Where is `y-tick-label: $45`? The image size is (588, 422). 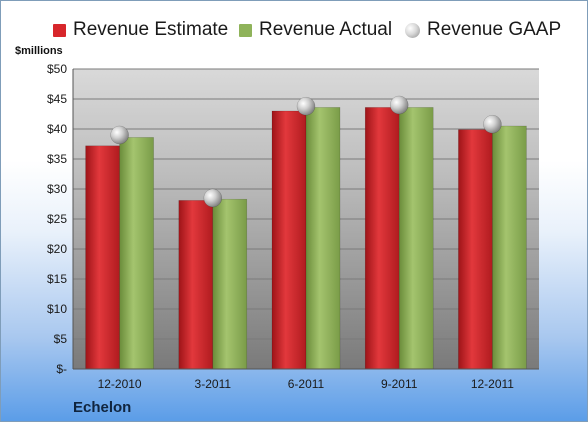 y-tick-label: $45 is located at coordinates (57, 99).